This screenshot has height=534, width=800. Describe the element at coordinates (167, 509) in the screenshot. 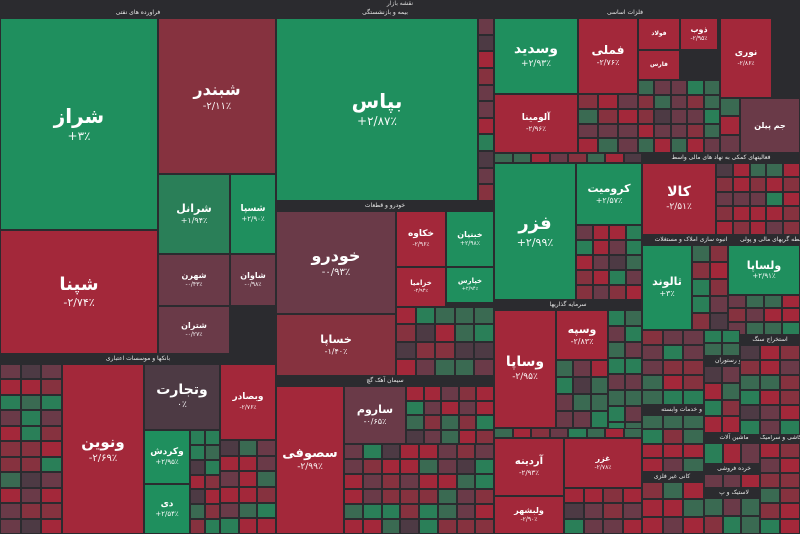

I see `tile: دی +۲/۵۴٪` at that location.